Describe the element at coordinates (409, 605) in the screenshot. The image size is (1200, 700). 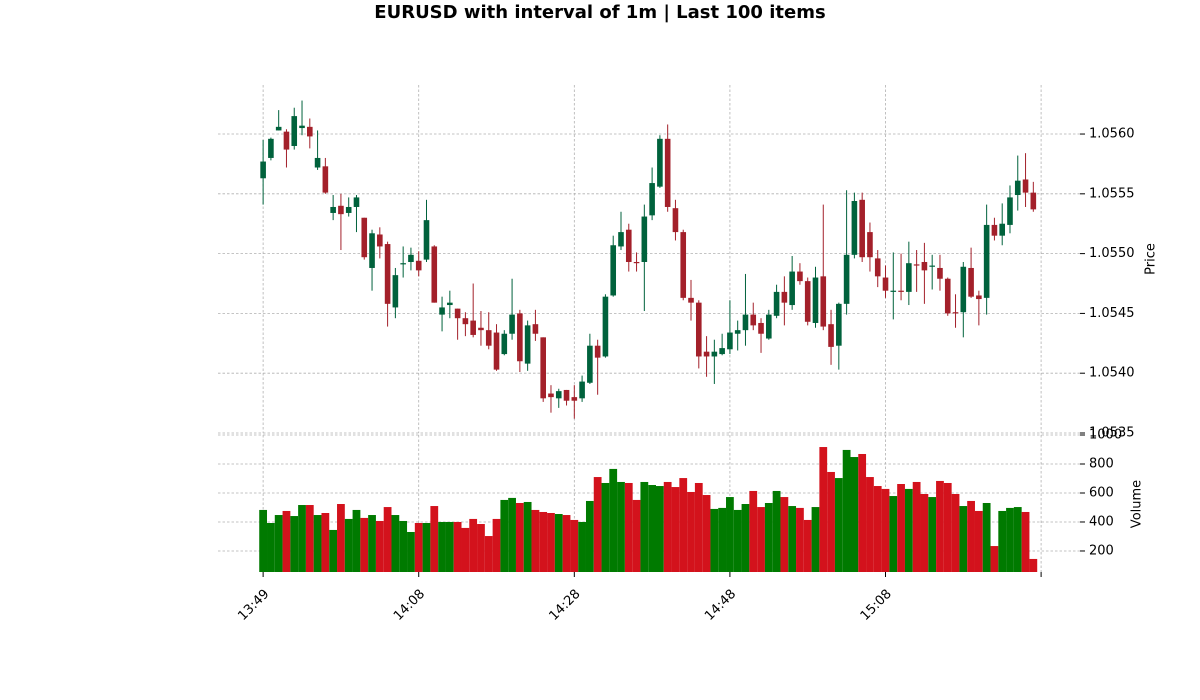
I see `x-tick-label: 14:08` at that location.